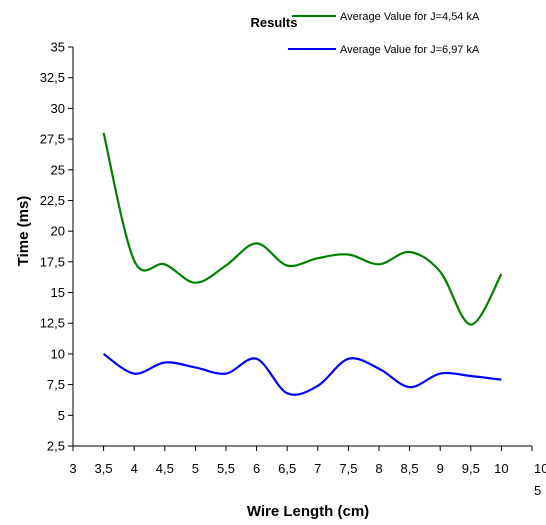 This screenshot has width=546, height=525. Describe the element at coordinates (378, 468) in the screenshot. I see `x-tick-label: 8` at that location.